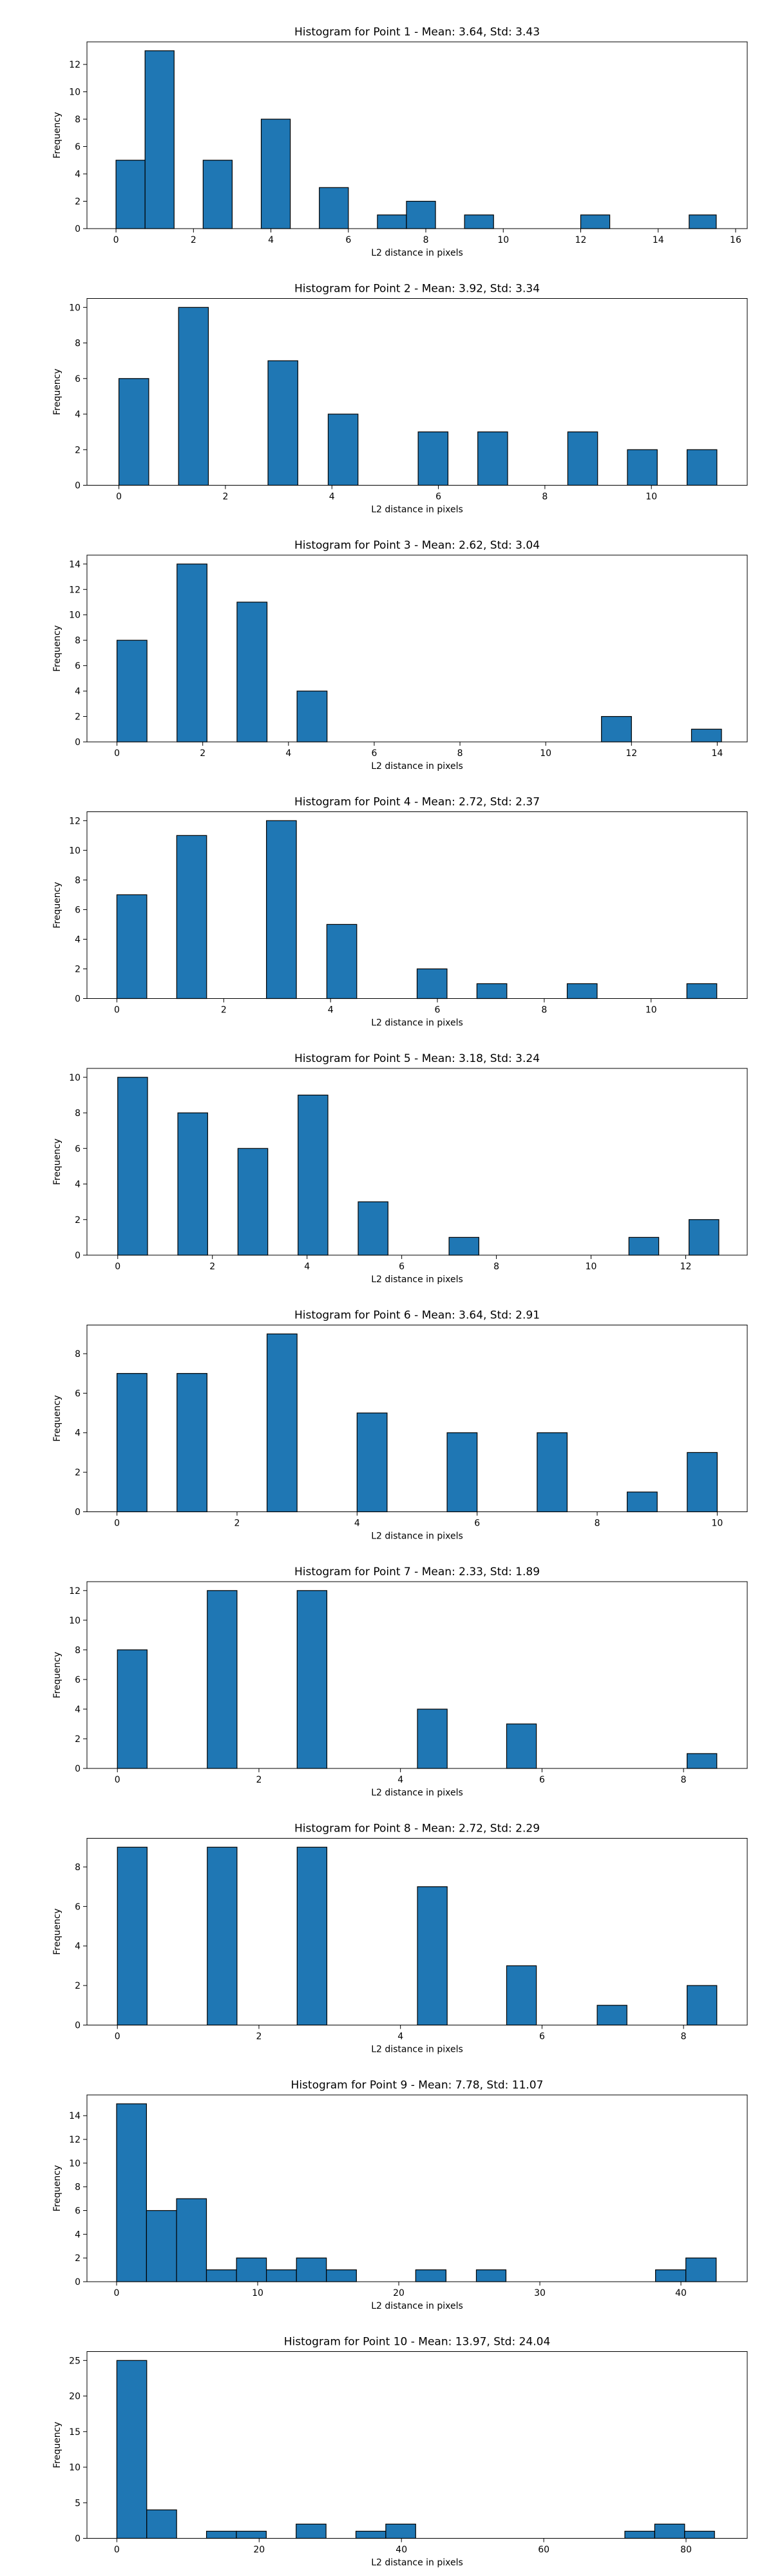 The height and width of the screenshot is (2576, 773). What do you see at coordinates (686, 1267) in the screenshot?
I see `x-tick-label: 12` at bounding box center [686, 1267].